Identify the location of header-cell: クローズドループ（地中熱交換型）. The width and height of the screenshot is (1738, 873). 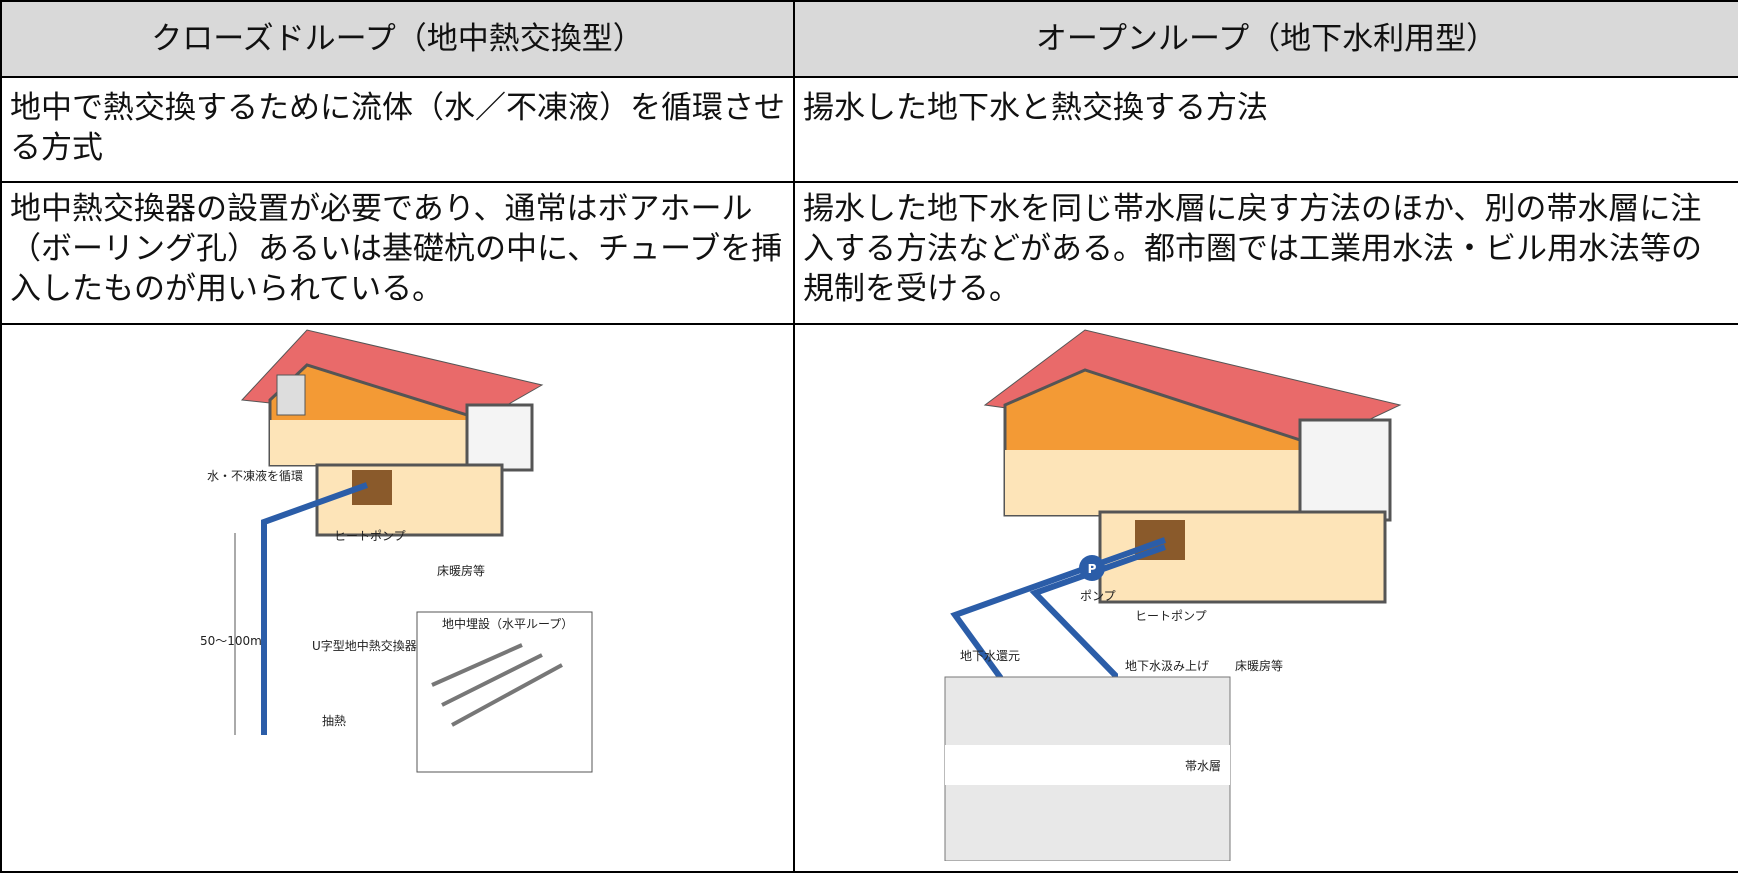
(397, 39).